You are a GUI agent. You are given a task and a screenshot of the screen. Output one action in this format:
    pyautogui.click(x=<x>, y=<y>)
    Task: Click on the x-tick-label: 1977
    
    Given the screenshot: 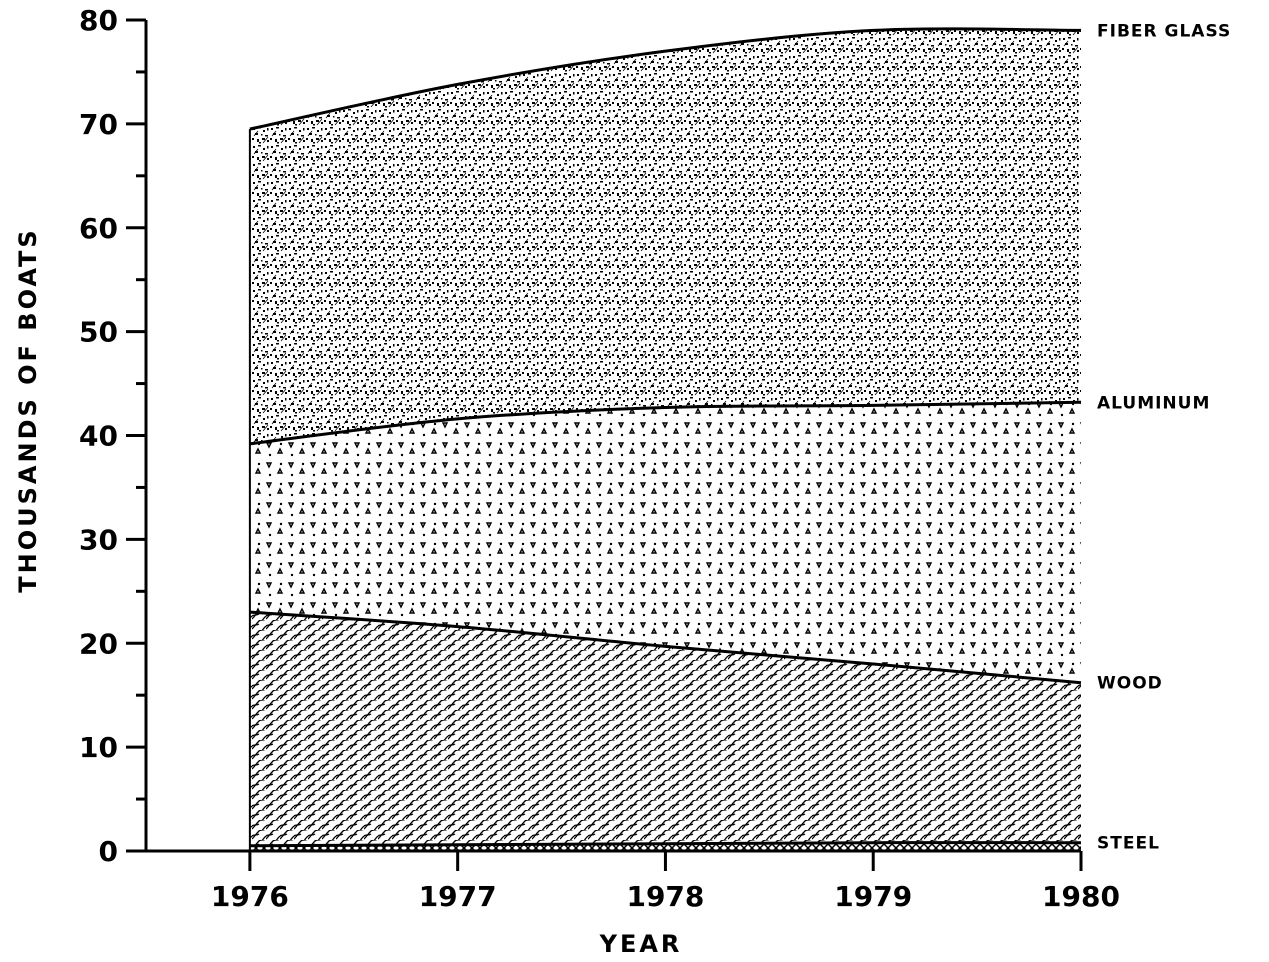 What is the action you would take?
    pyautogui.click(x=458, y=896)
    